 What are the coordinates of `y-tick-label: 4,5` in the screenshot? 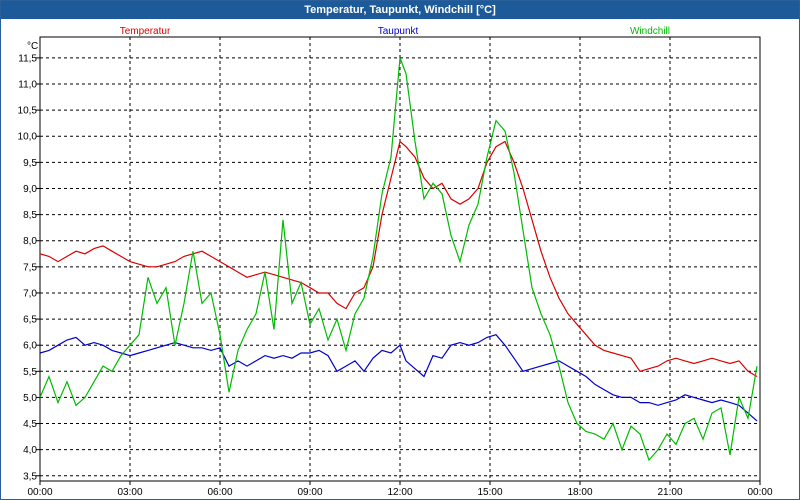 It's located at (30, 424).